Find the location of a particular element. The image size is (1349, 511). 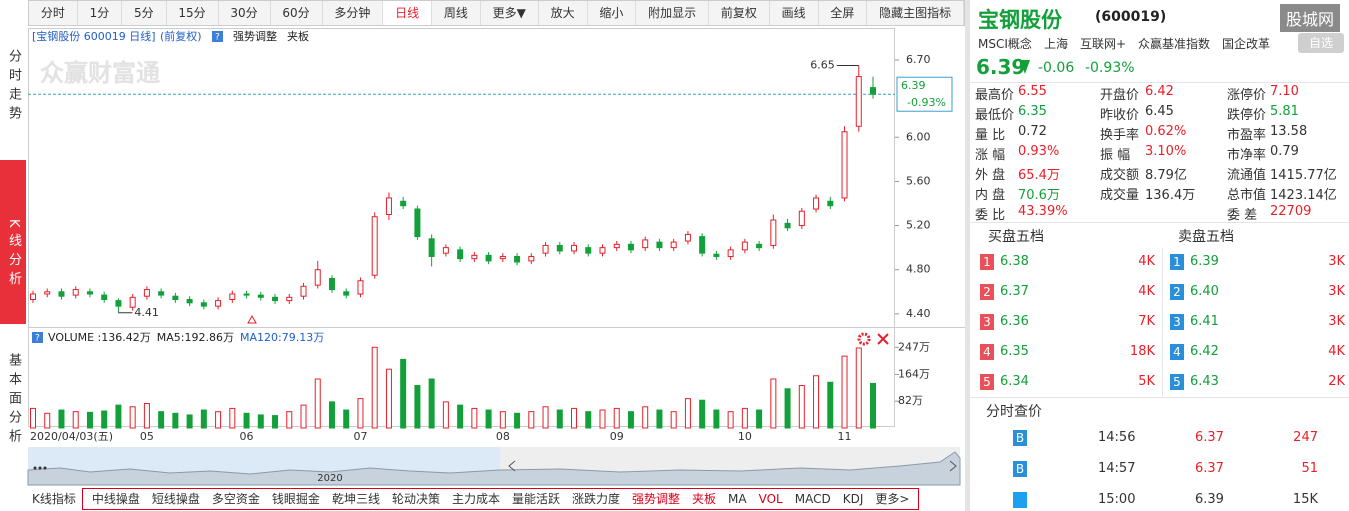

stat-value: 7.10 is located at coordinates (1284, 91).